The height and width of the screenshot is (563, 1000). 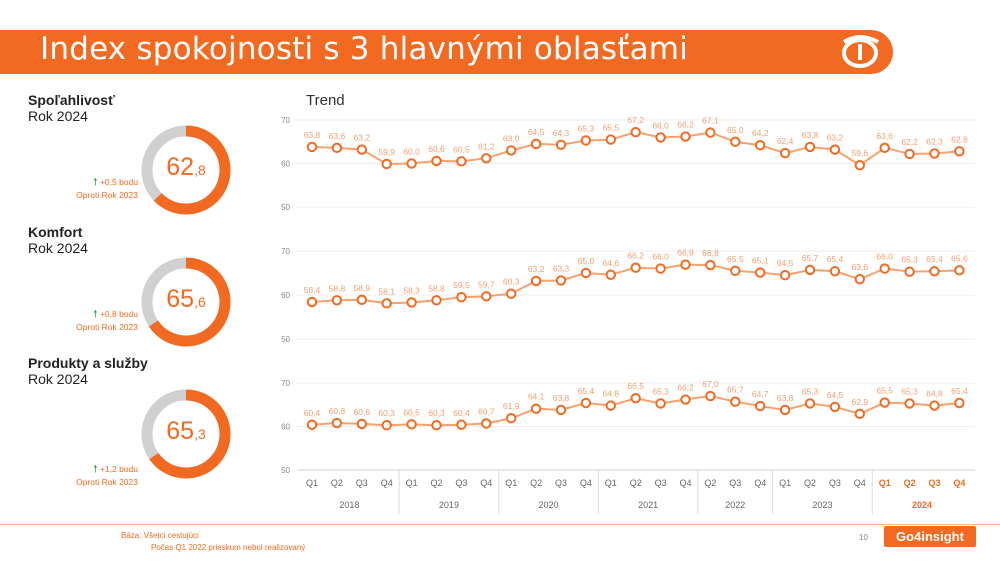 What do you see at coordinates (58, 379) in the screenshot?
I see `section-year: Rok 2024` at bounding box center [58, 379].